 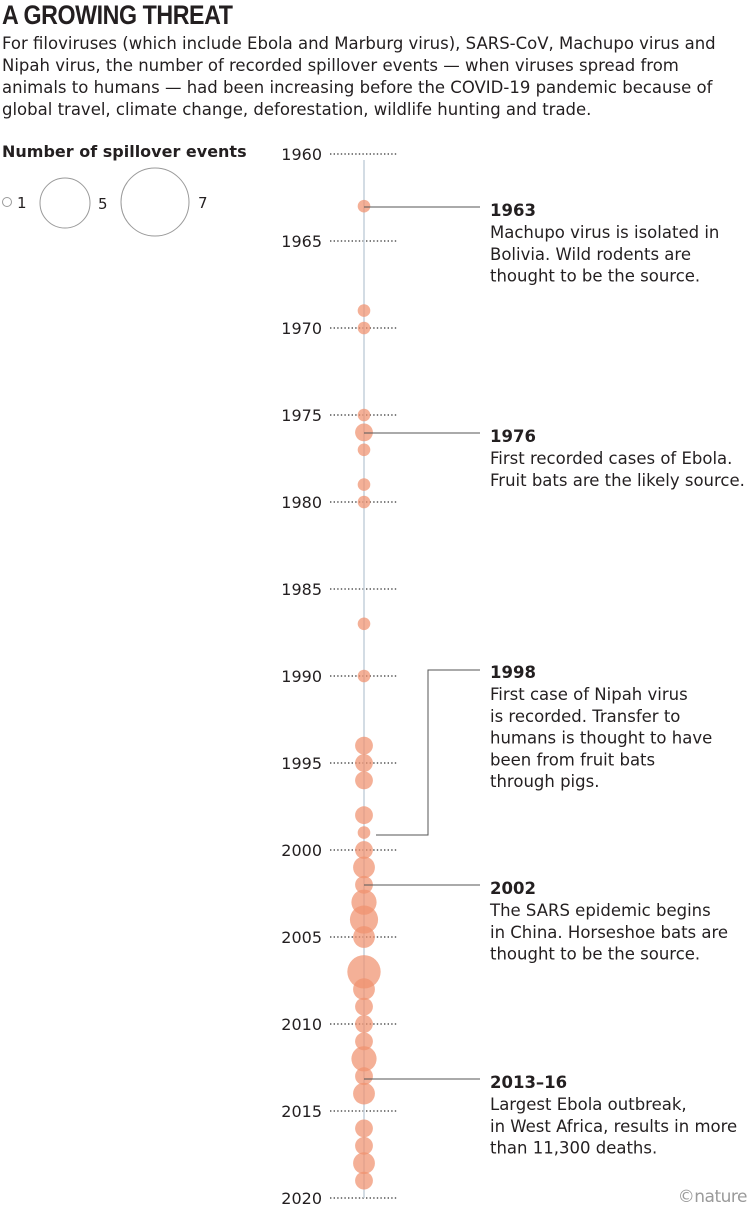 I want to click on annotation-year-0: 1963, so click(x=513, y=210).